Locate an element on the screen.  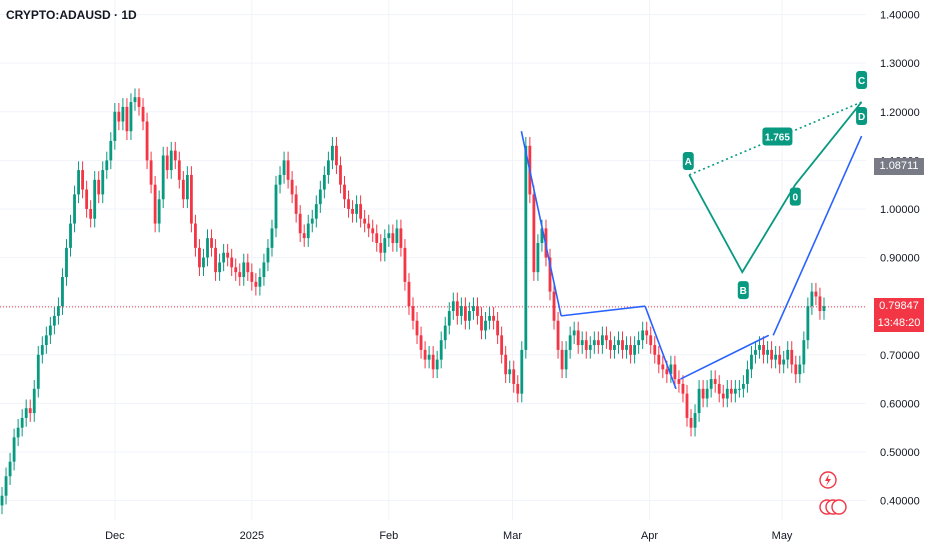
price-tick-label: 0.60000 is located at coordinates (900, 404).